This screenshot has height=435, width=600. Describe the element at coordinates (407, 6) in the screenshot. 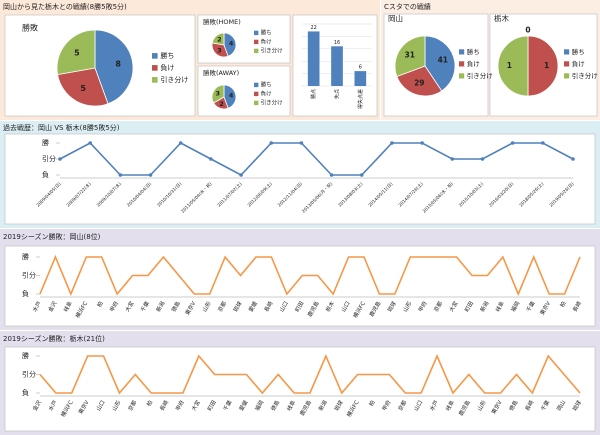

I see `panel-title: Cスタでの戦績` at that location.